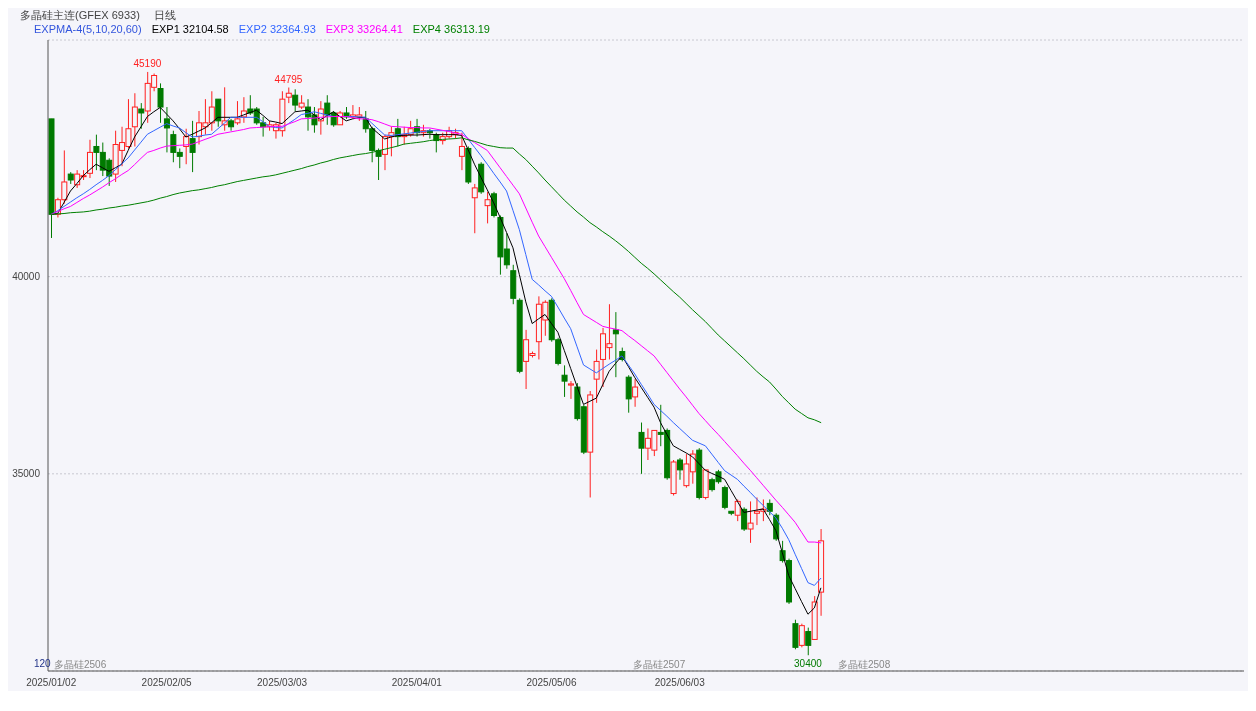  I want to click on annotation: 30400, so click(808, 664).